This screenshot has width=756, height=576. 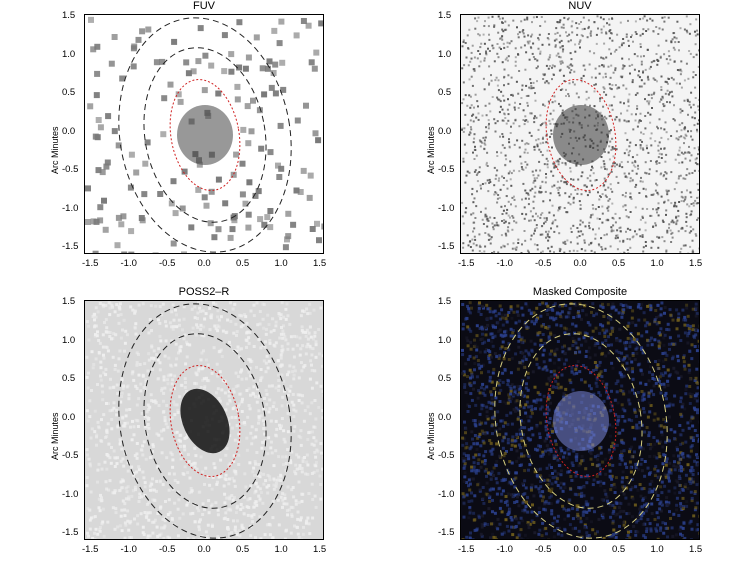 What do you see at coordinates (204, 420) in the screenshot?
I see `image-poss` at bounding box center [204, 420].